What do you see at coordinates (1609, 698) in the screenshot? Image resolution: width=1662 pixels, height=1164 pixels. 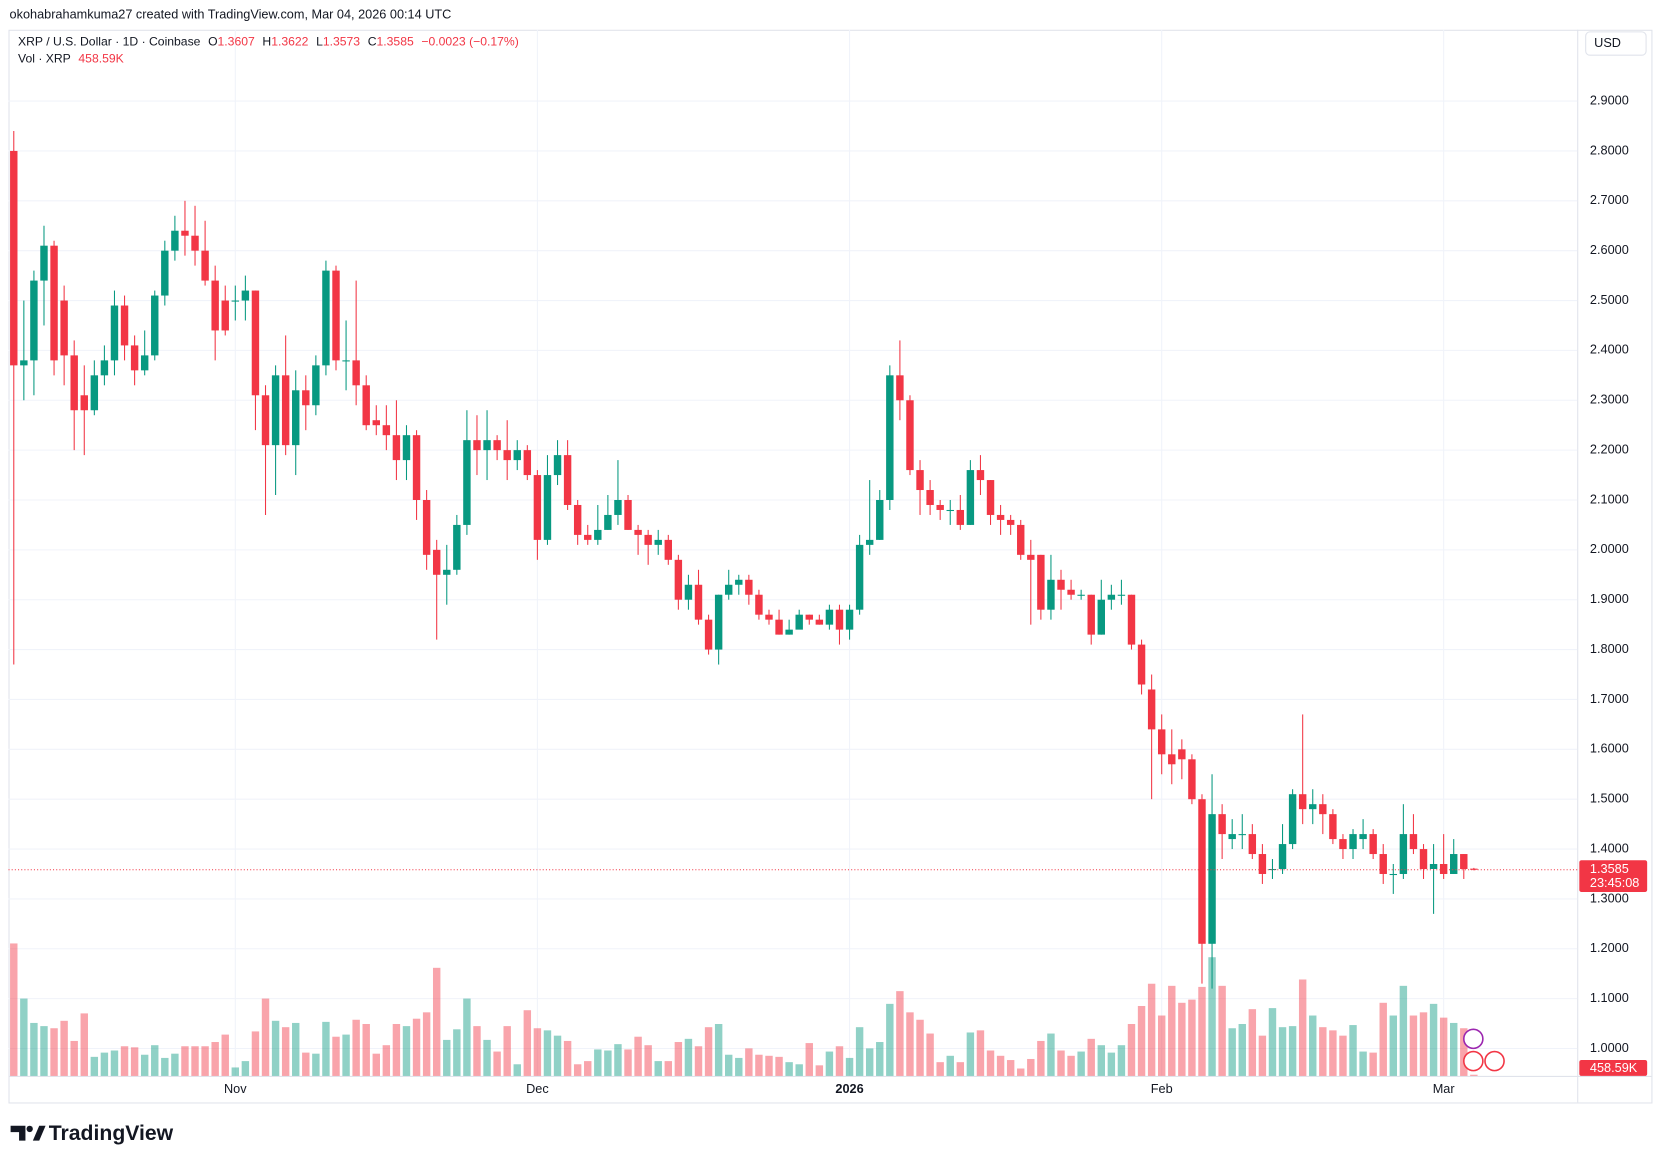 I see `y-tick-label: 1.7000` at bounding box center [1609, 698].